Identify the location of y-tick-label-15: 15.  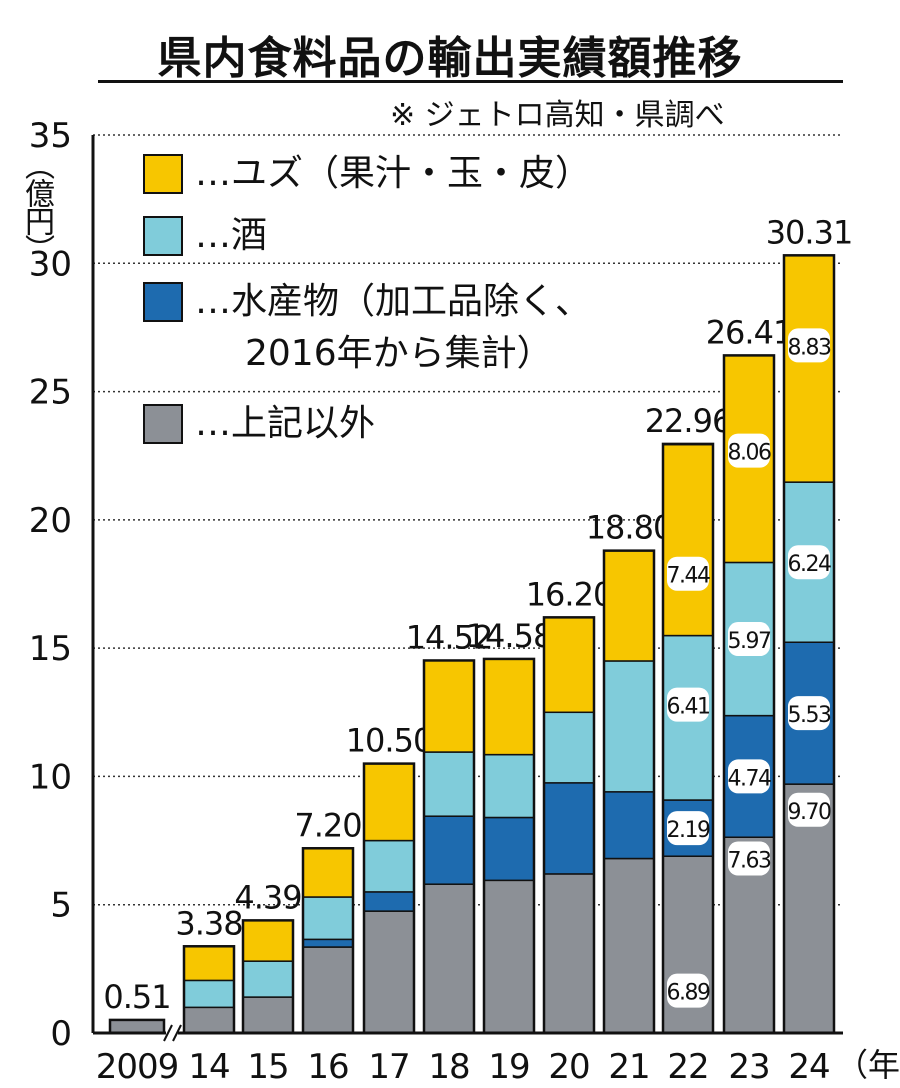
(50, 649).